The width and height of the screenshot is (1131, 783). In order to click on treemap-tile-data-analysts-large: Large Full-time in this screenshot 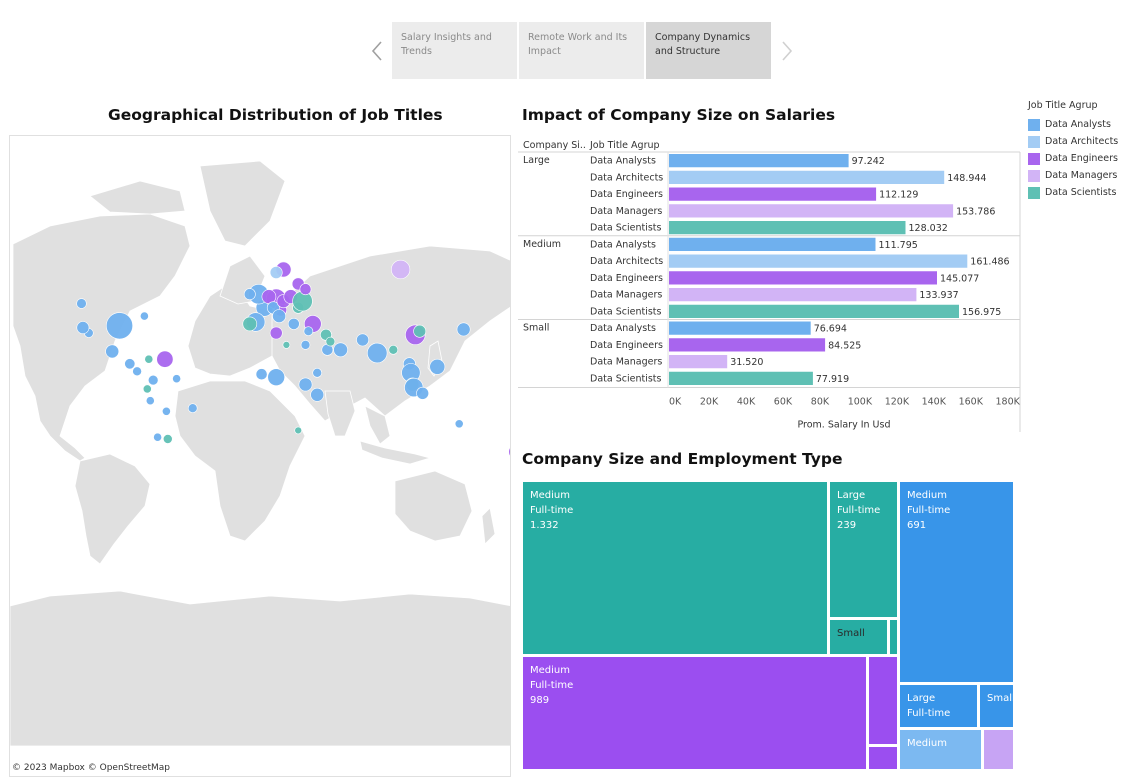, I will do `click(940, 707)`.